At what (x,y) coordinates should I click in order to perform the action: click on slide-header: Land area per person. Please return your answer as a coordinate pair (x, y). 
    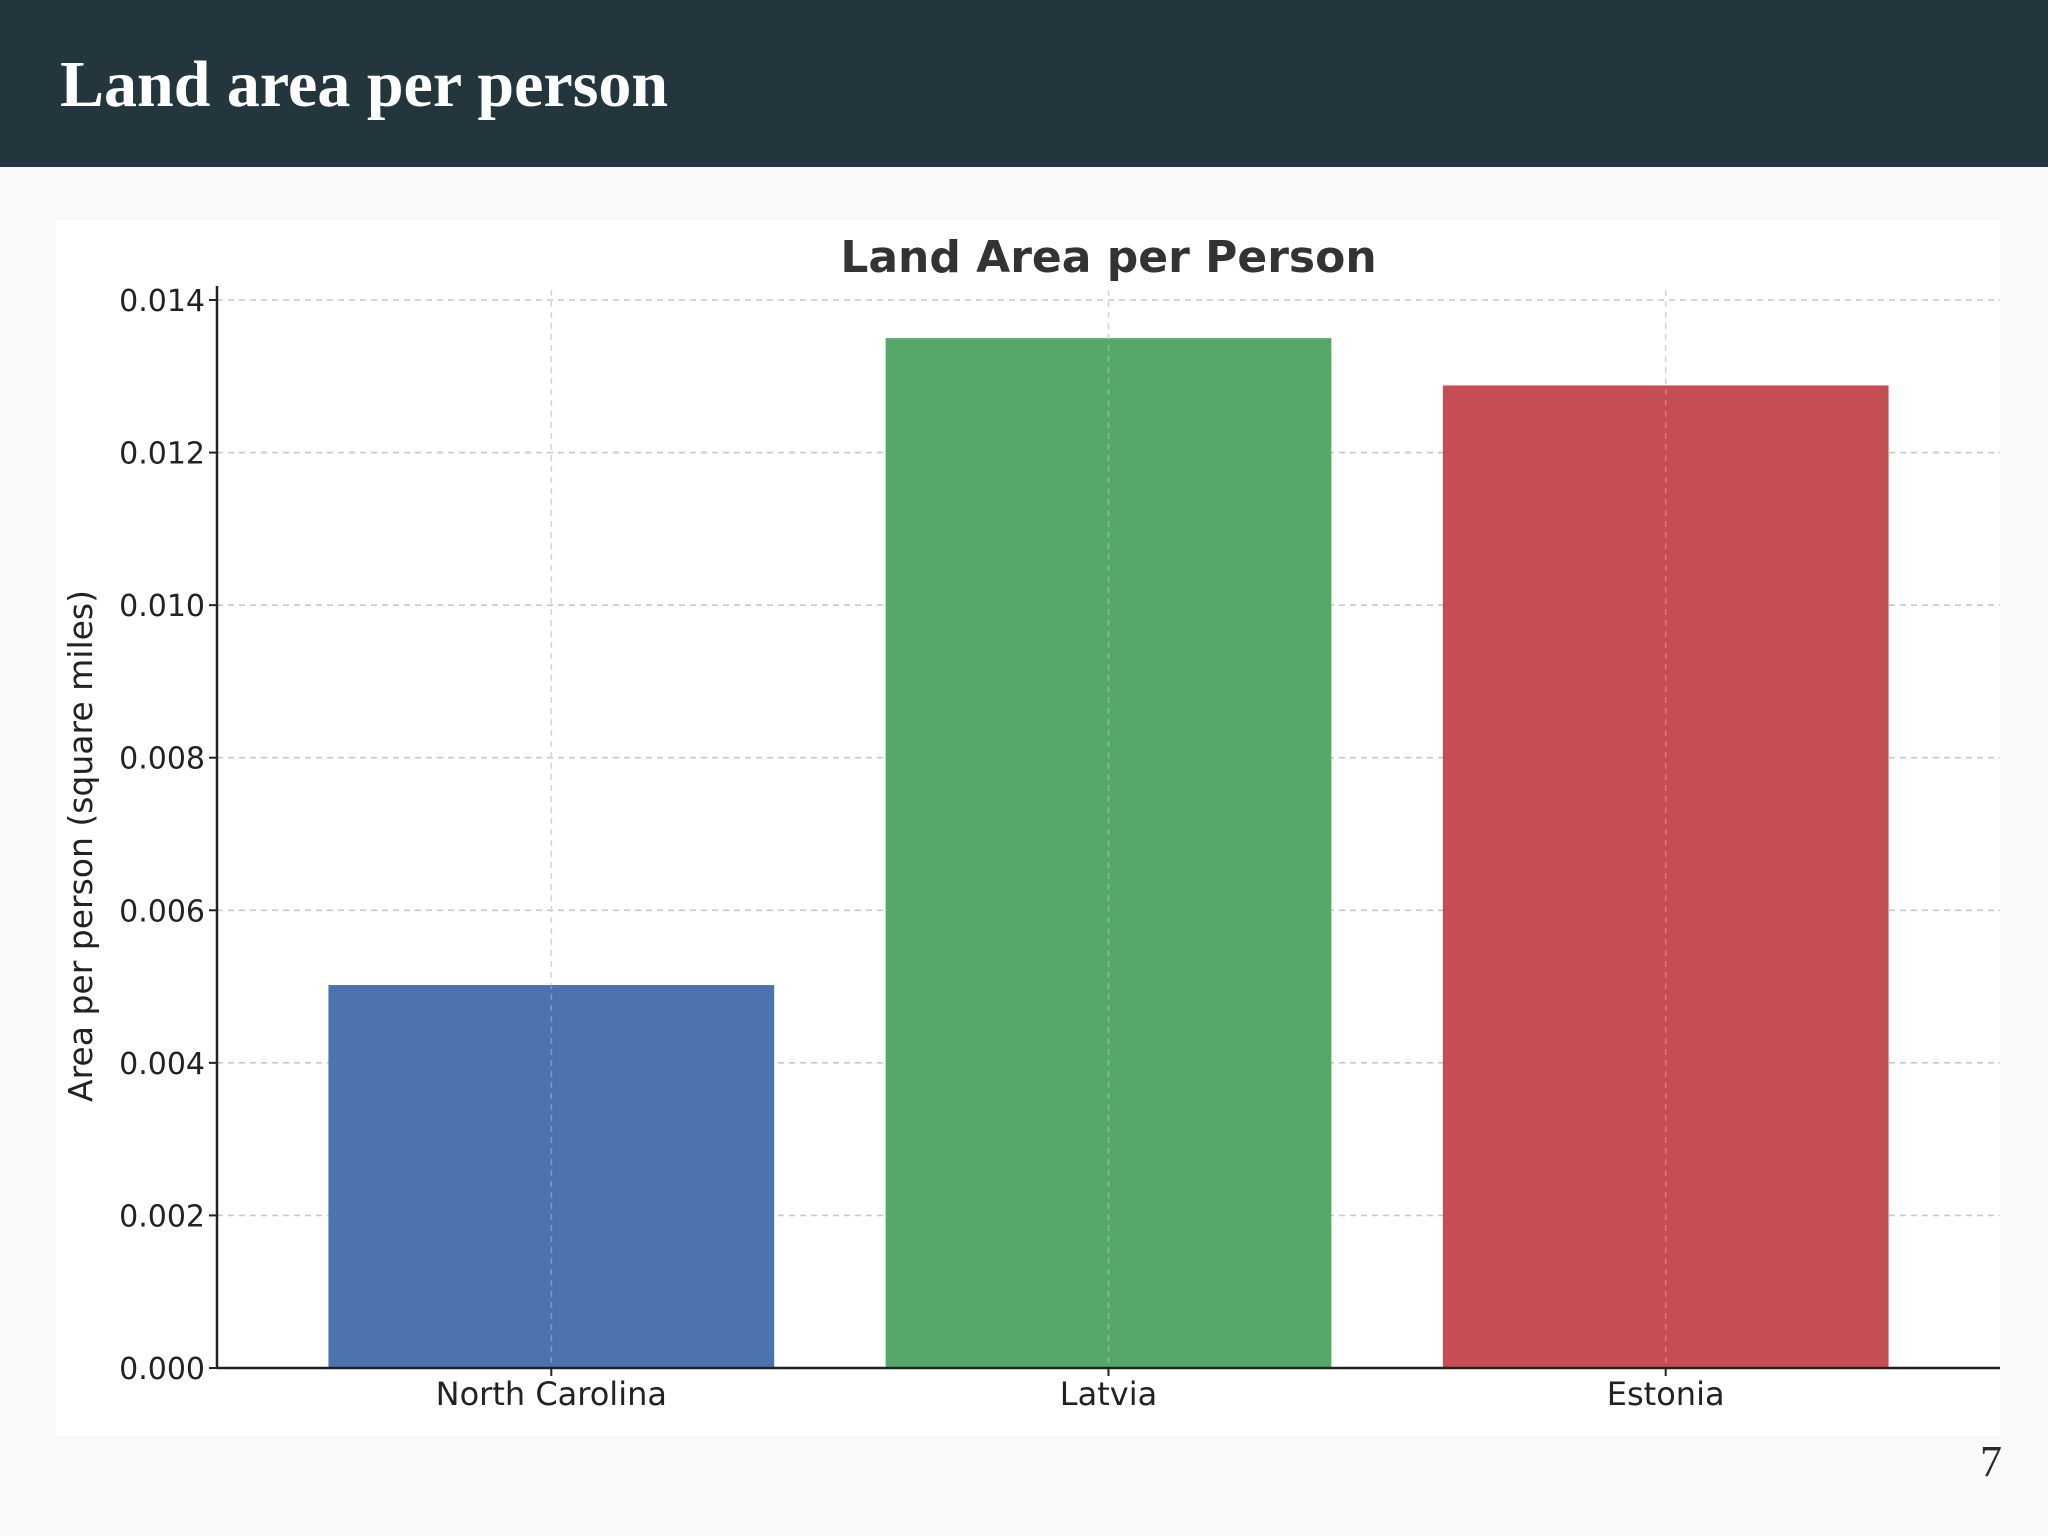
    Looking at the image, I should click on (1024, 83).